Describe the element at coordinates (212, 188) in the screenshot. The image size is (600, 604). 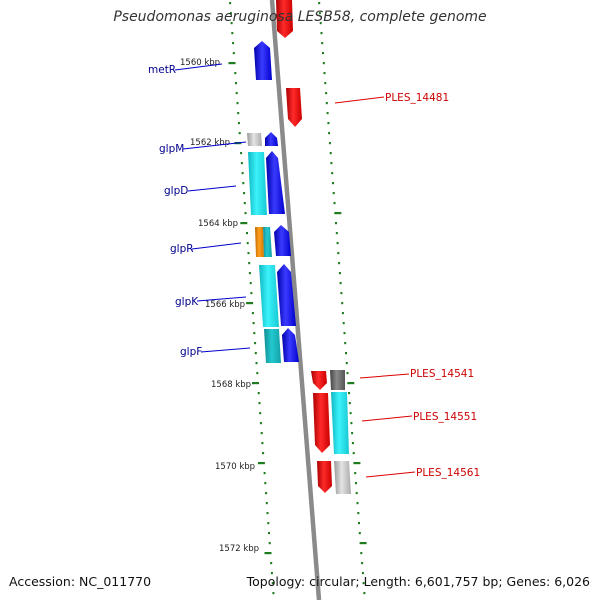
I see `leader-line-glpD` at that location.